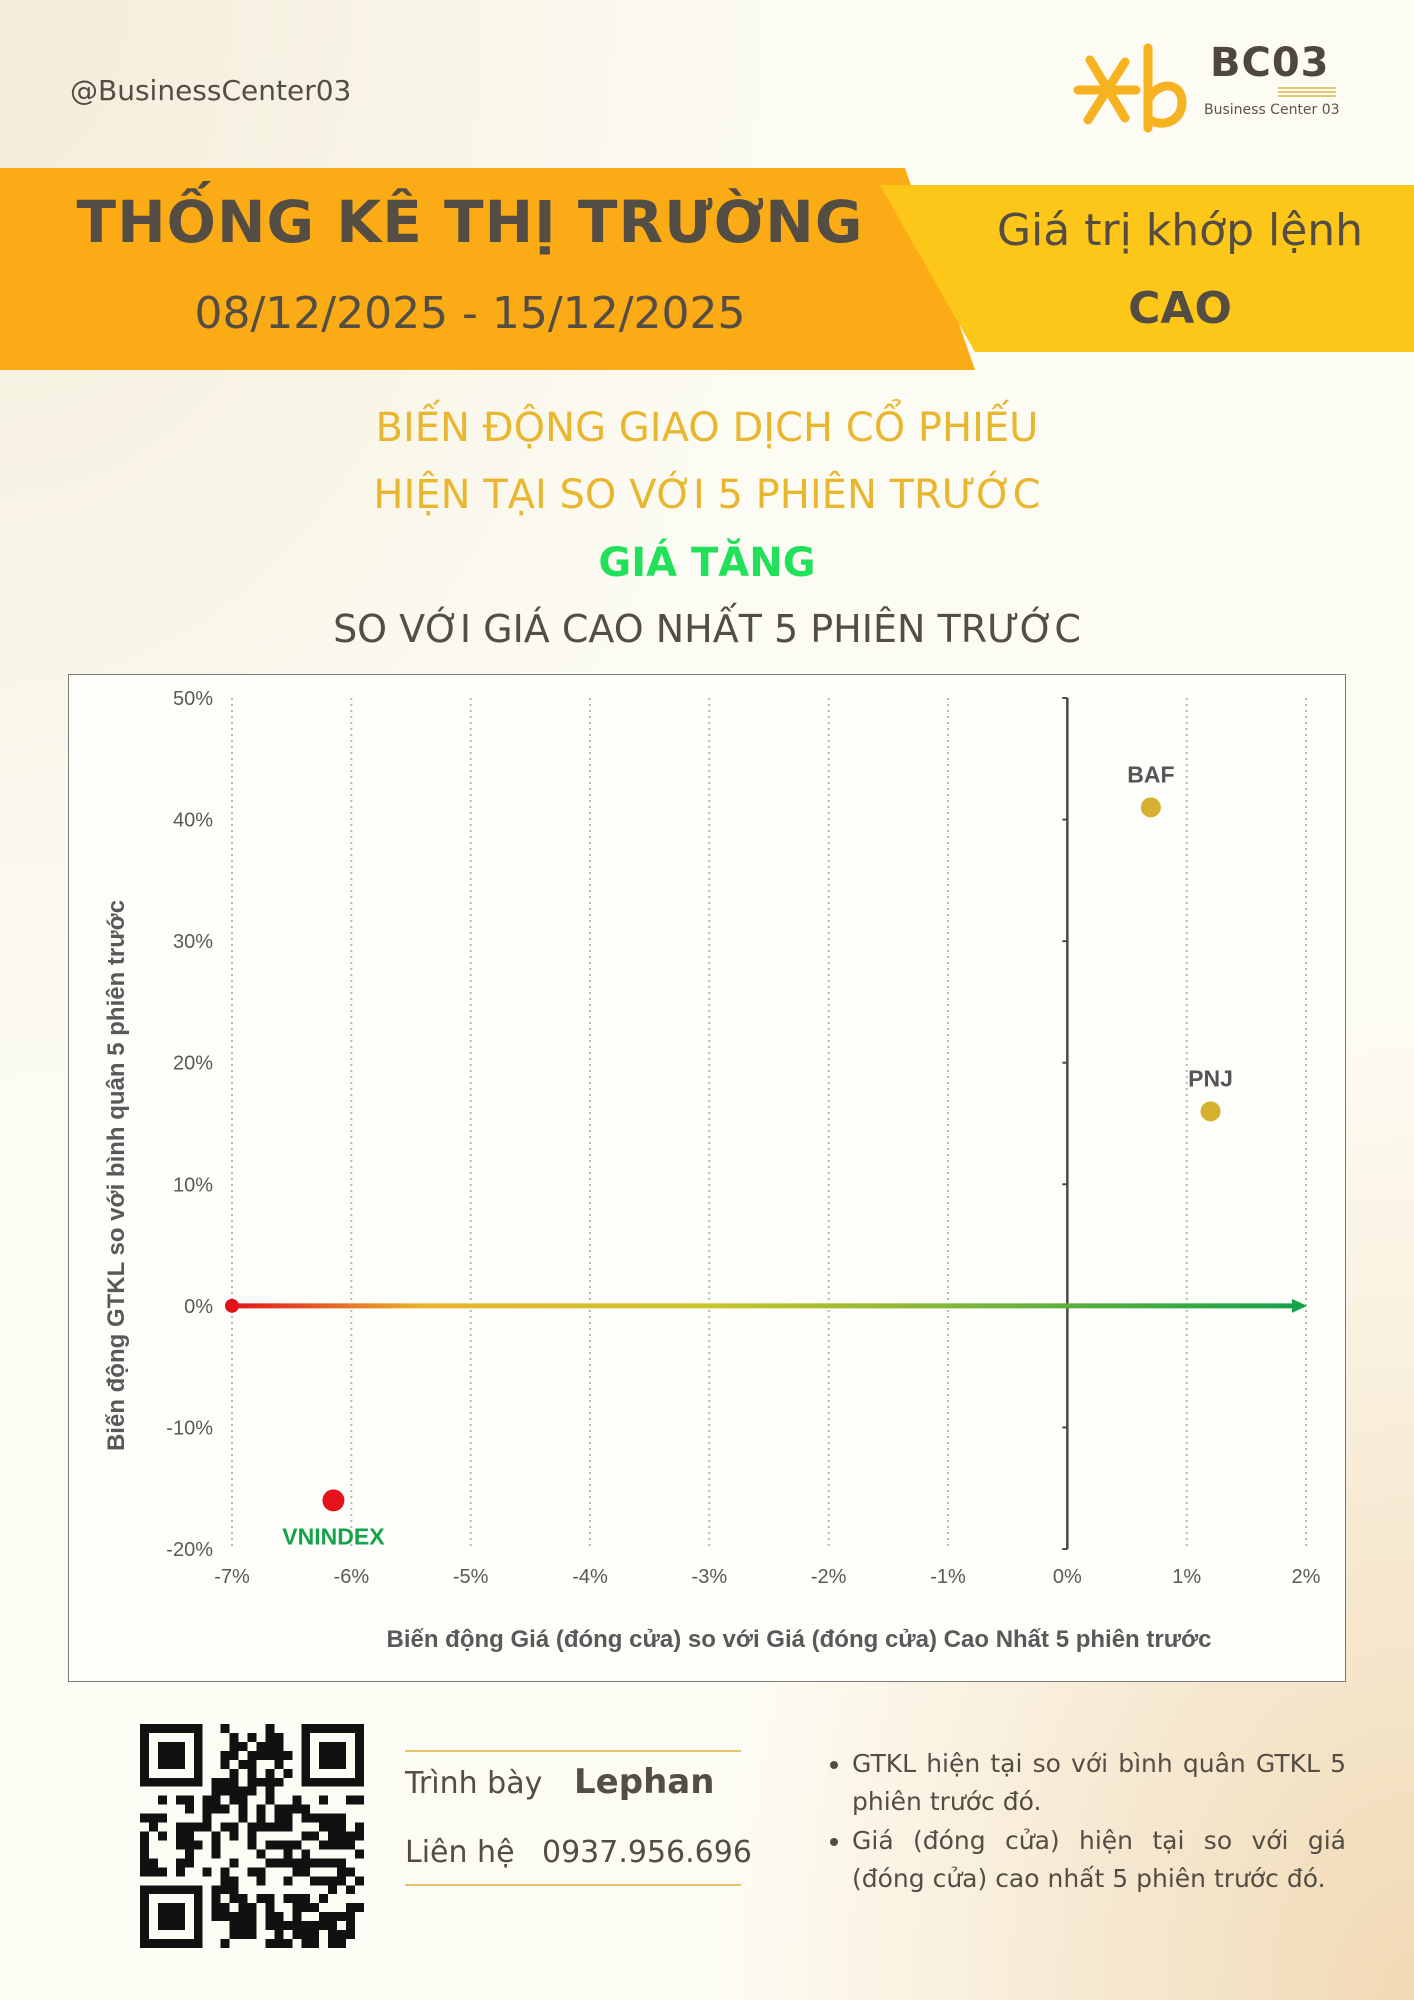  What do you see at coordinates (707, 495) in the screenshot?
I see `heading-line-2: HIỆN TẠI SO VỚI 5 PHIÊN TRƯỚC` at bounding box center [707, 495].